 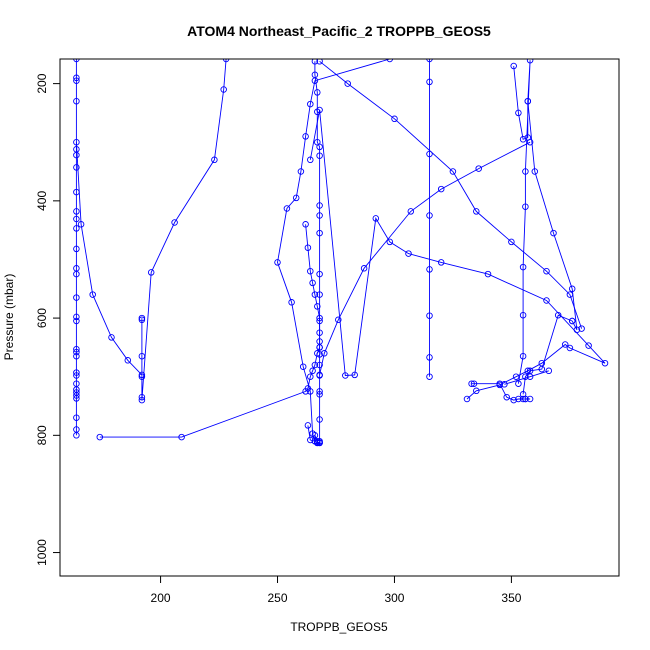 What do you see at coordinates (42, 83) in the screenshot?
I see `y-tick-label: 200` at bounding box center [42, 83].